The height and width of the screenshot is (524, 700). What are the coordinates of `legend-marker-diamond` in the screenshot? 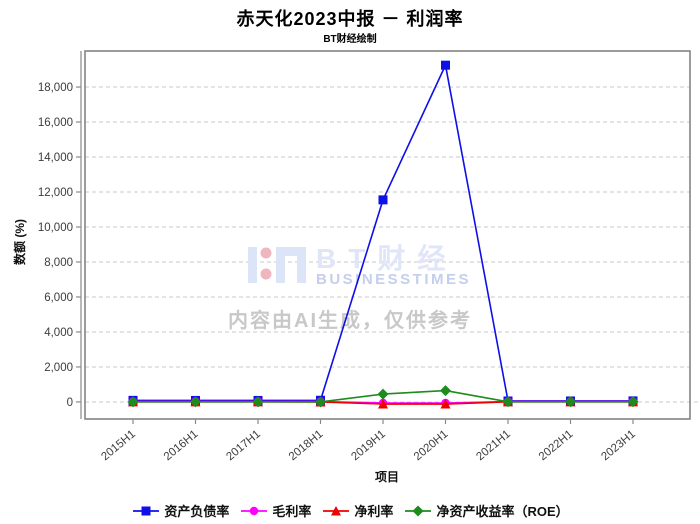 It's located at (418, 510).